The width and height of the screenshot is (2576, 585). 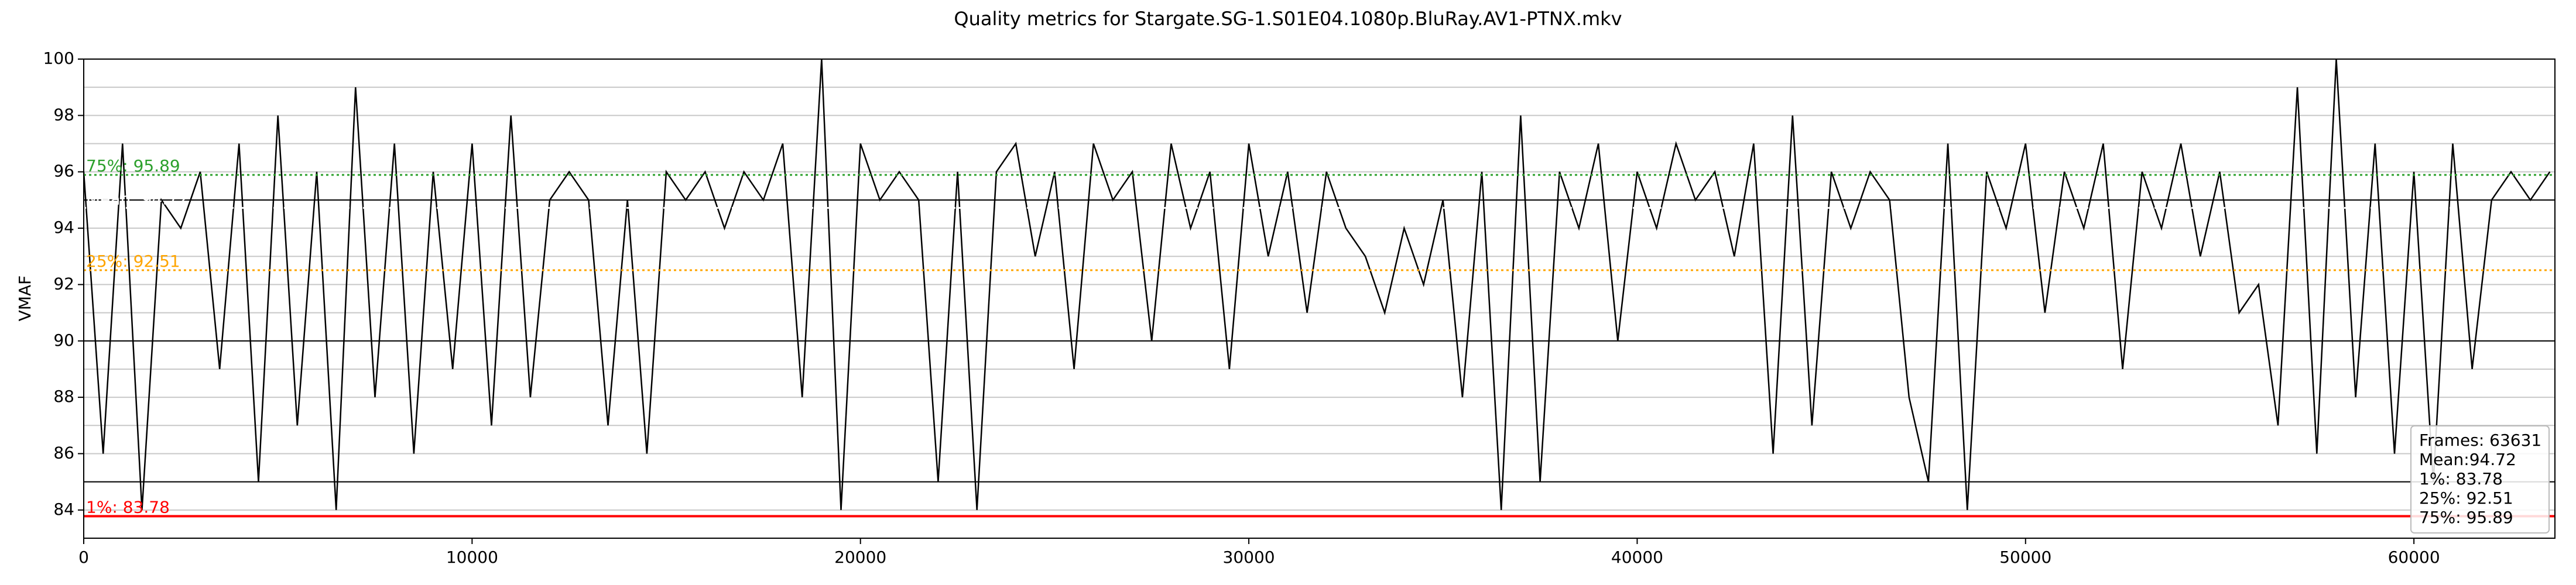 I want to click on y-tick-label: 100, so click(x=58, y=58).